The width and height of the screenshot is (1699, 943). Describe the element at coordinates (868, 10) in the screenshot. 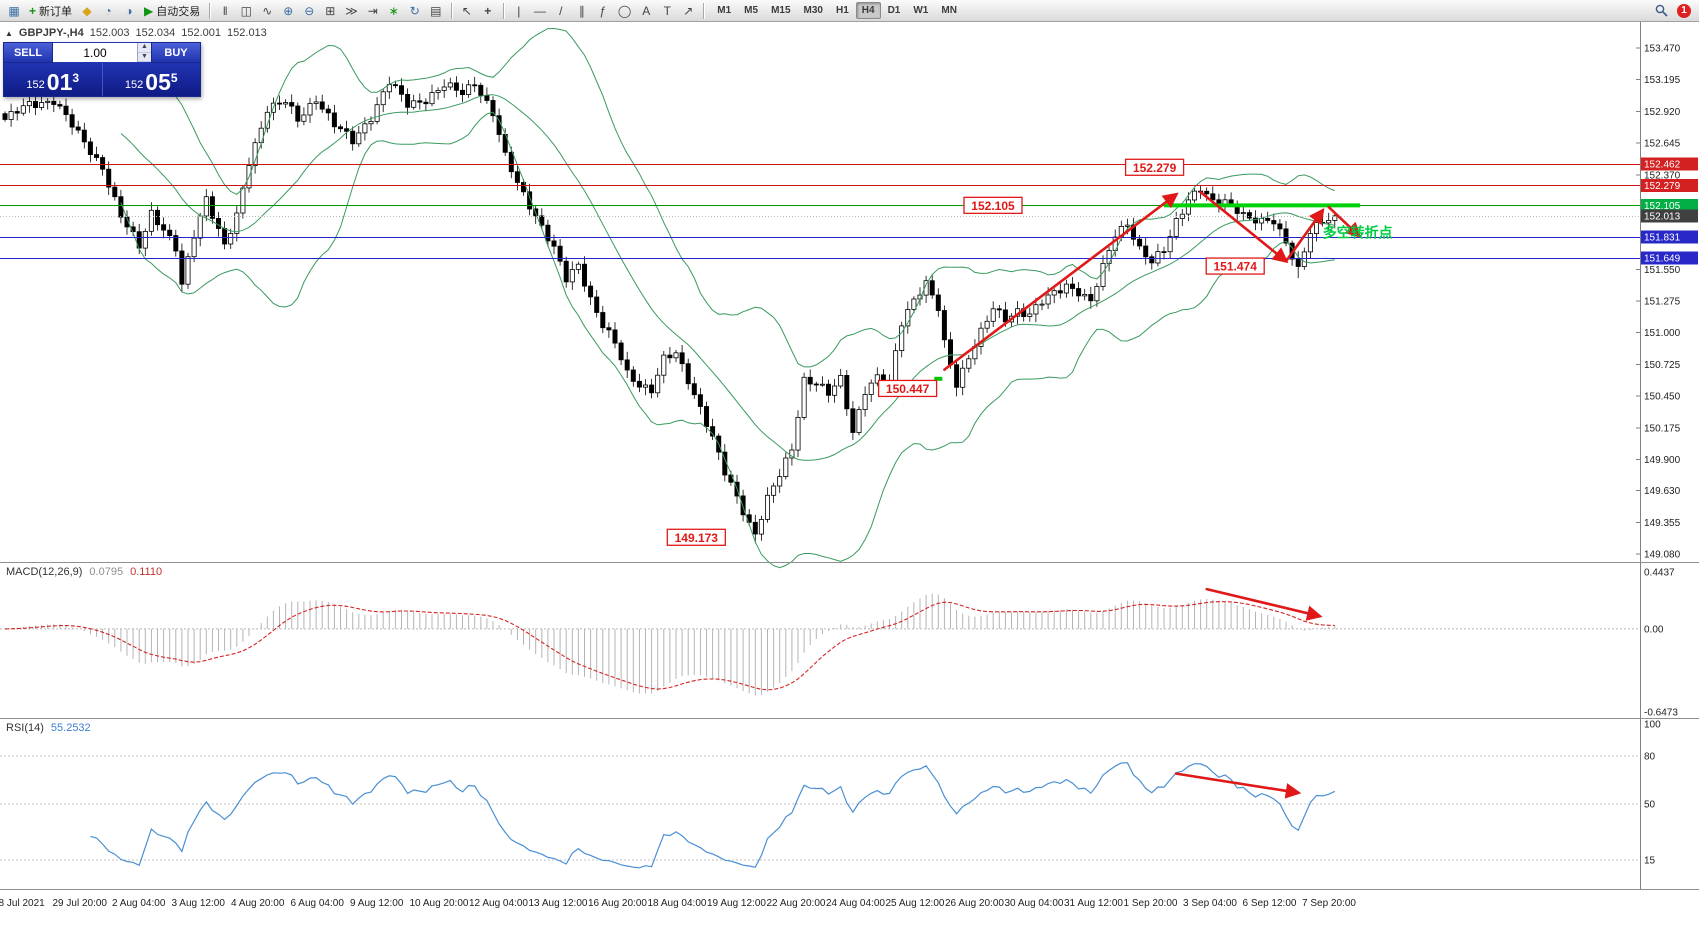

I see `timeframe-h4-button: H4` at that location.